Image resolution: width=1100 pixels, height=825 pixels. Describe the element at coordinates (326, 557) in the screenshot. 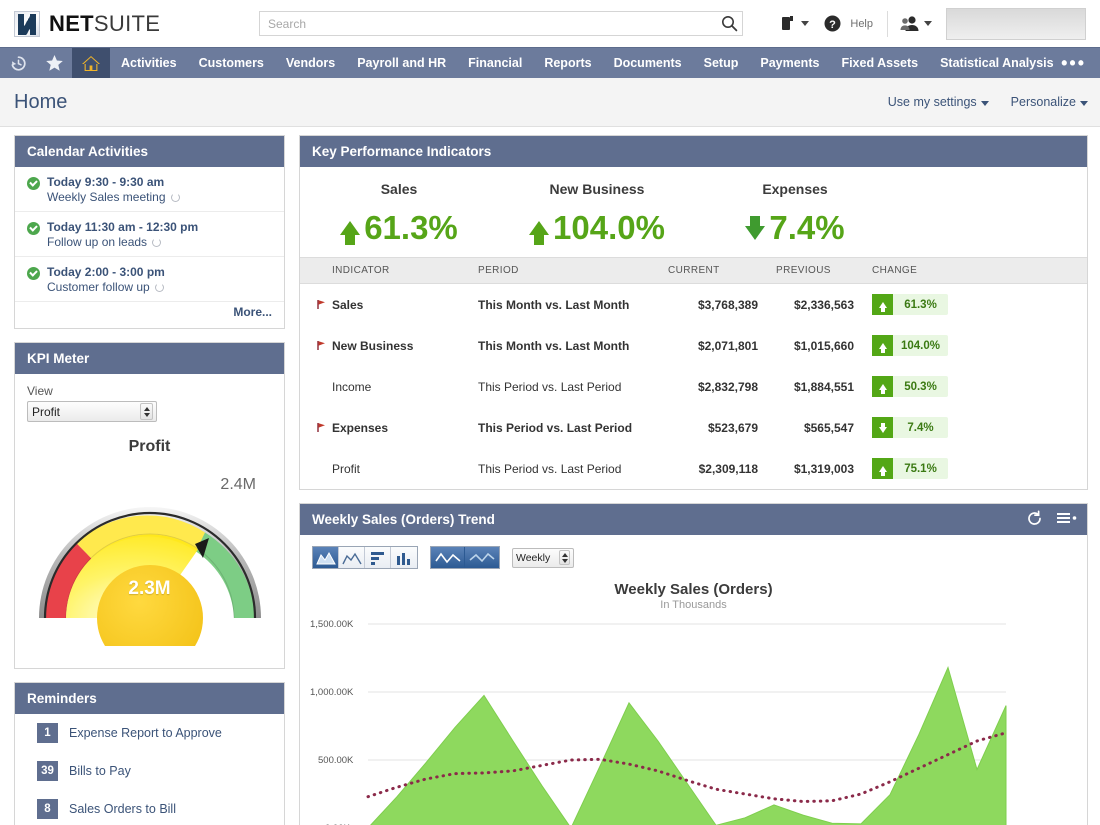

I see `area-chart-icon` at that location.